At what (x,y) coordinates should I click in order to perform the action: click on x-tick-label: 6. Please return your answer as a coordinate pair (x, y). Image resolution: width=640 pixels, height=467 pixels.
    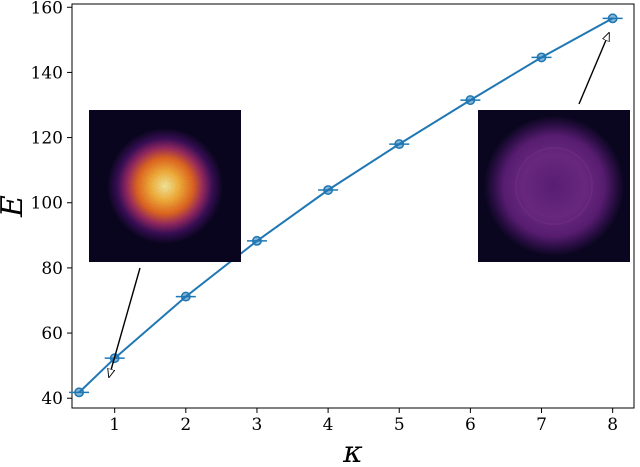
    Looking at the image, I should click on (470, 425).